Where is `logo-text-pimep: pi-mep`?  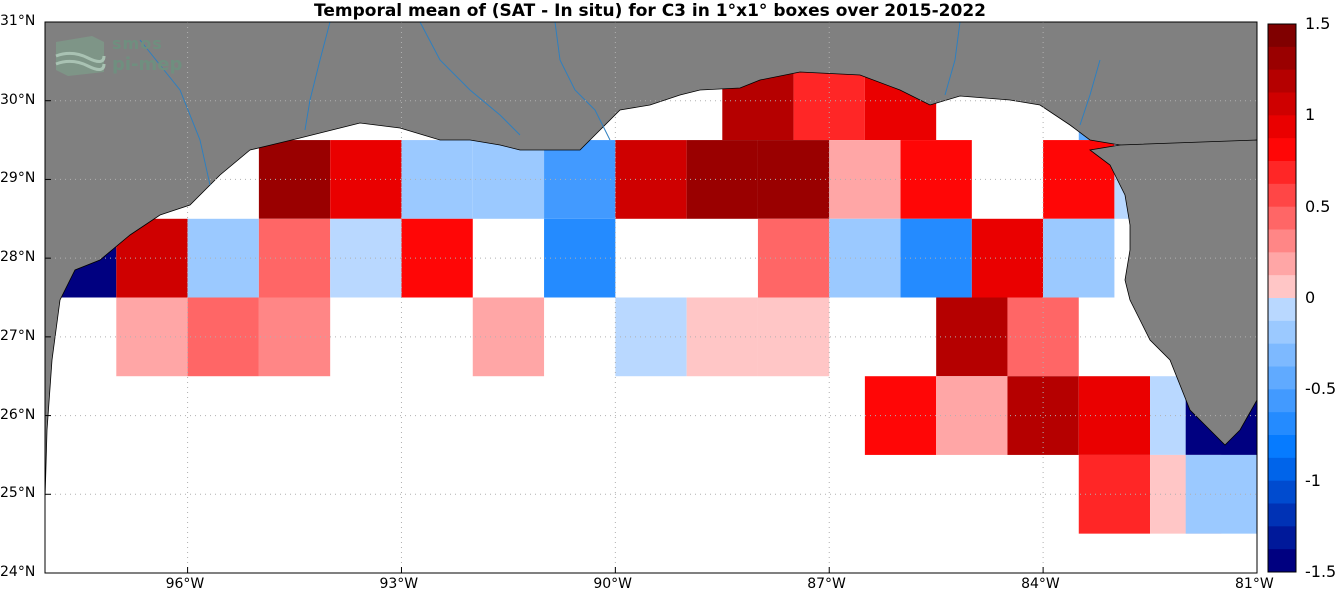
logo-text-pimep: pi-mep is located at coordinates (147, 64).